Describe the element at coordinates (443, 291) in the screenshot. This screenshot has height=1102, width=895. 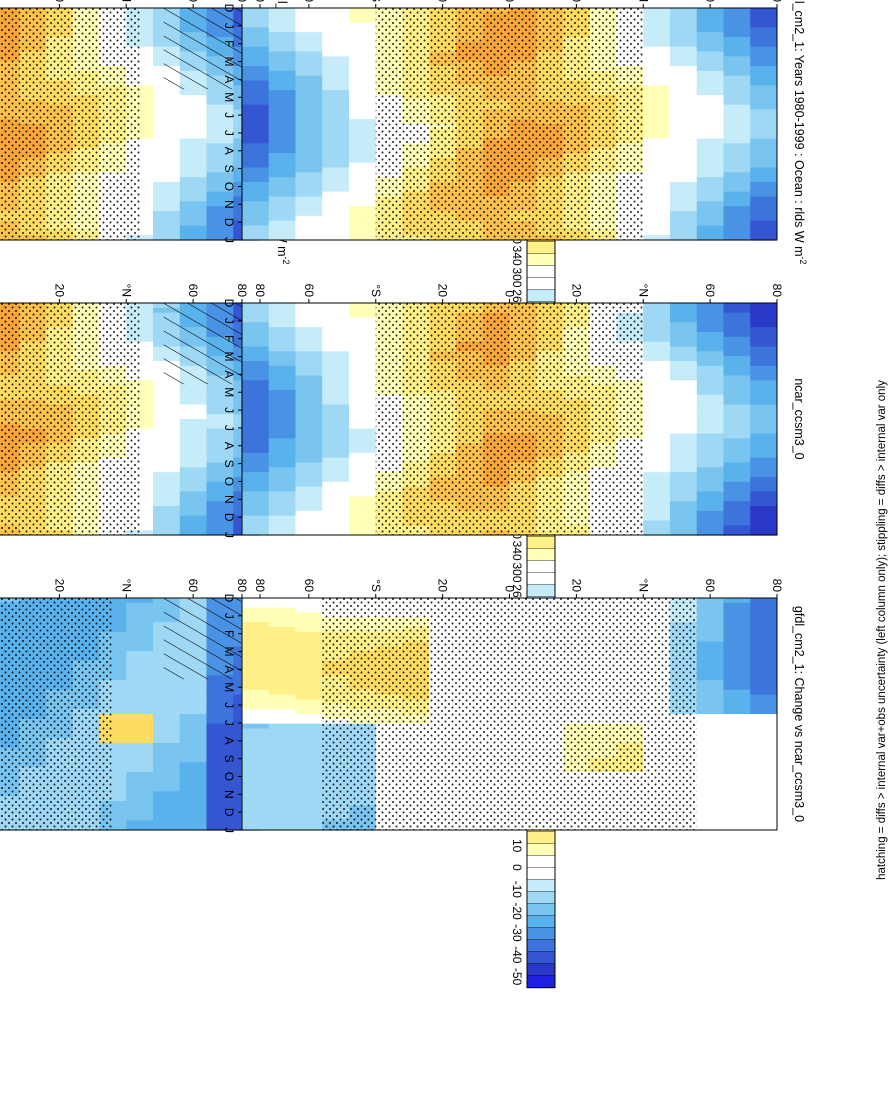
I see `lat-tick-p4: 20` at that location.